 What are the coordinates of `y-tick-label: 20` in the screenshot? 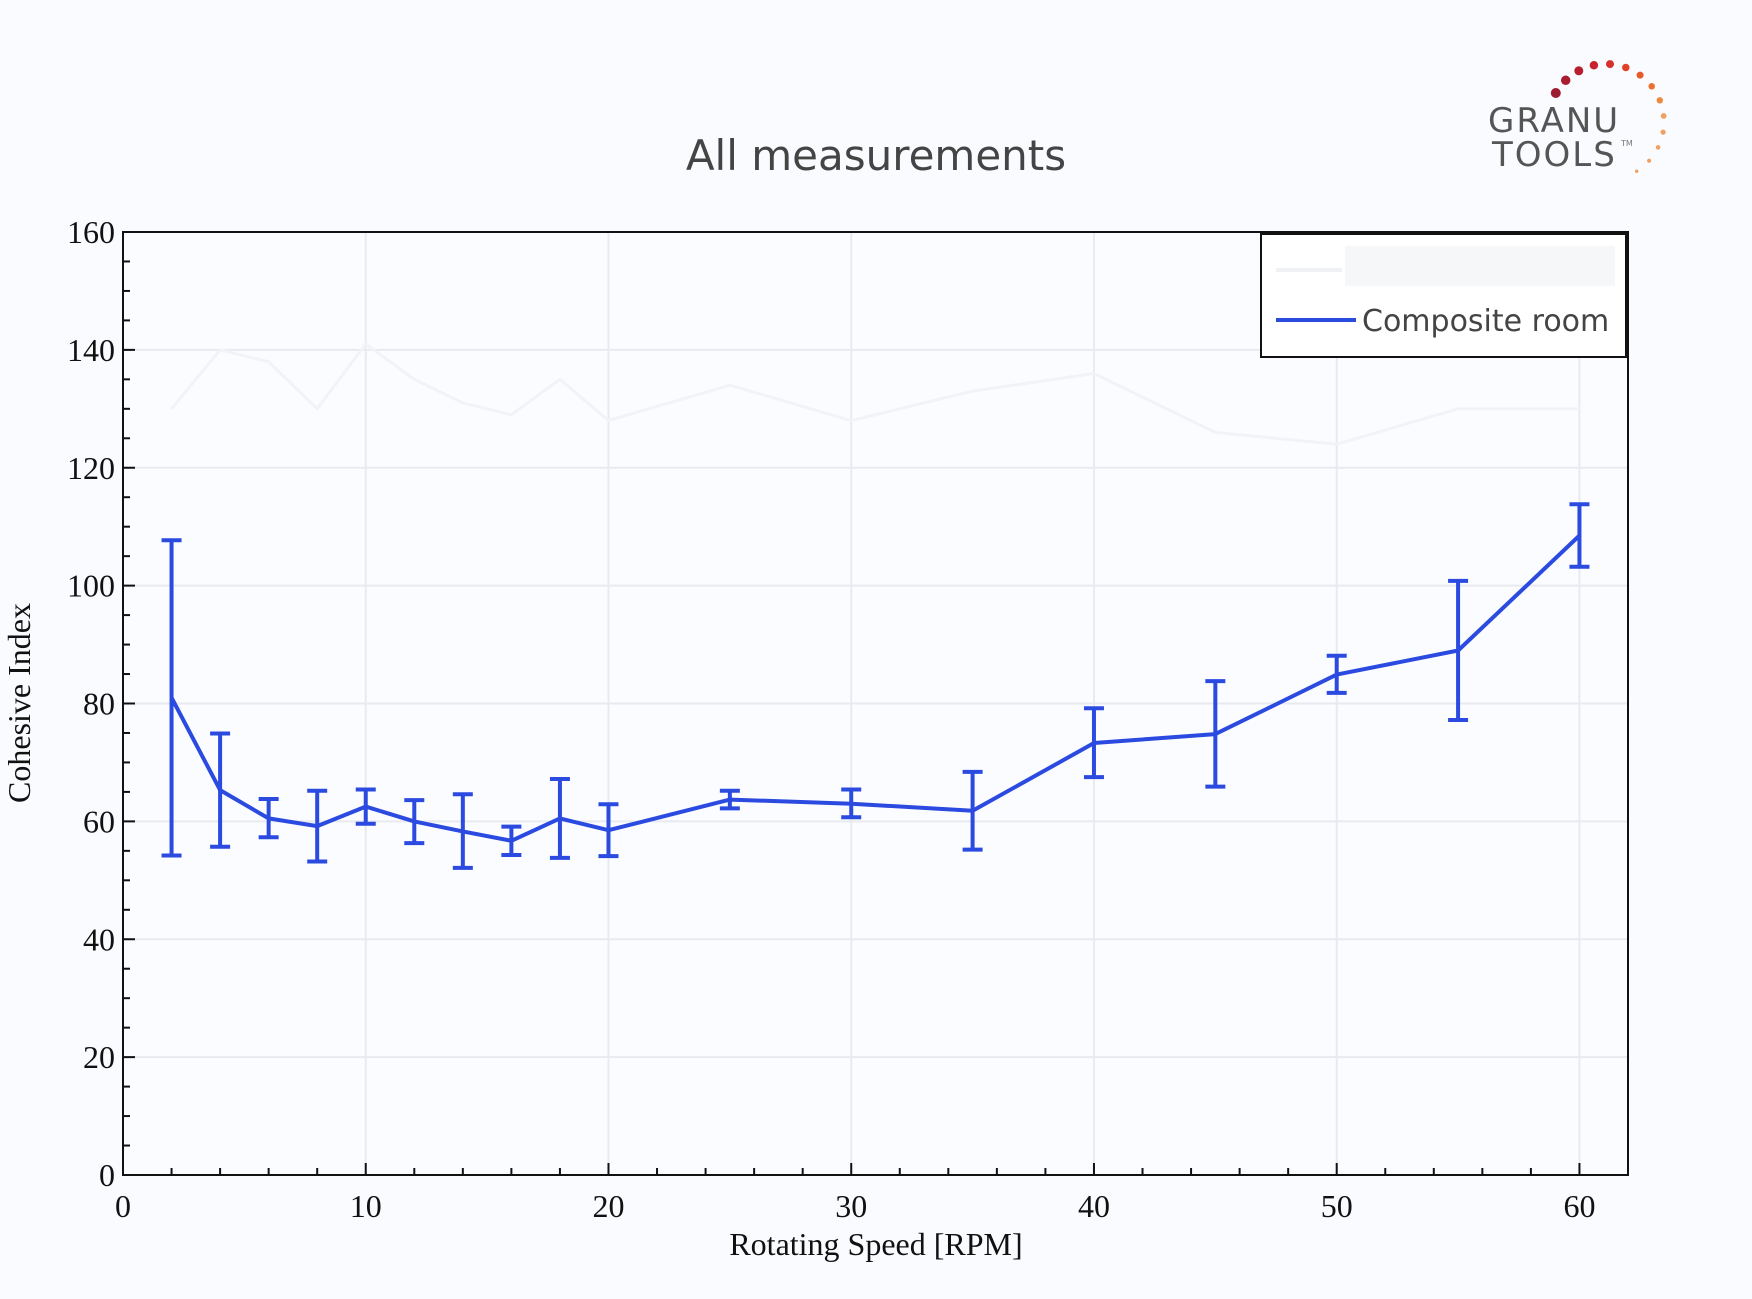 It's located at (99, 1057).